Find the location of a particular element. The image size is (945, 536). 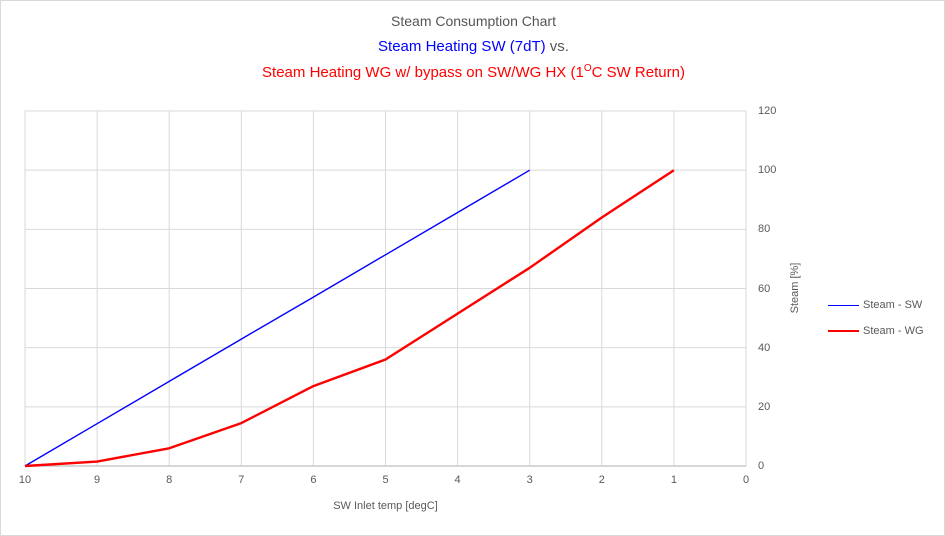

legend-label-wg: Steam - WG is located at coordinates (893, 331).